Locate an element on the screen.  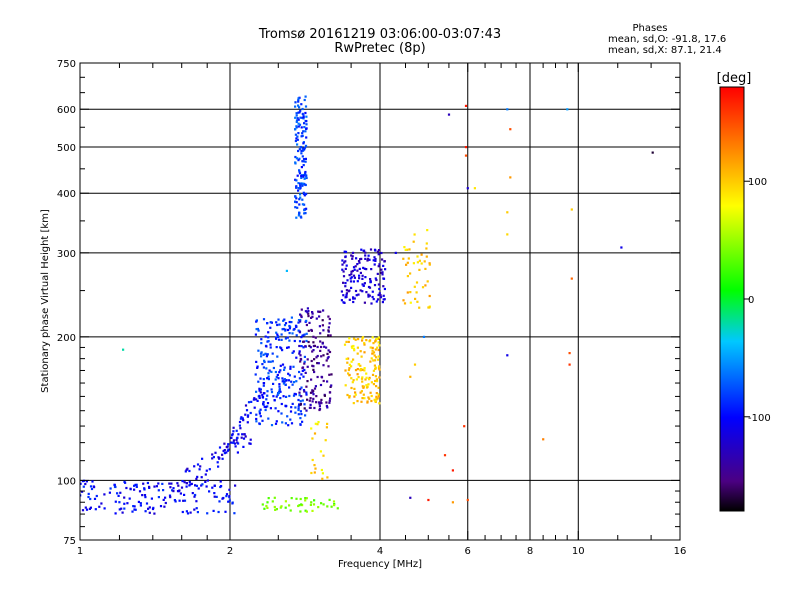
colorbar-tick-label: -100 is located at coordinates (759, 418).